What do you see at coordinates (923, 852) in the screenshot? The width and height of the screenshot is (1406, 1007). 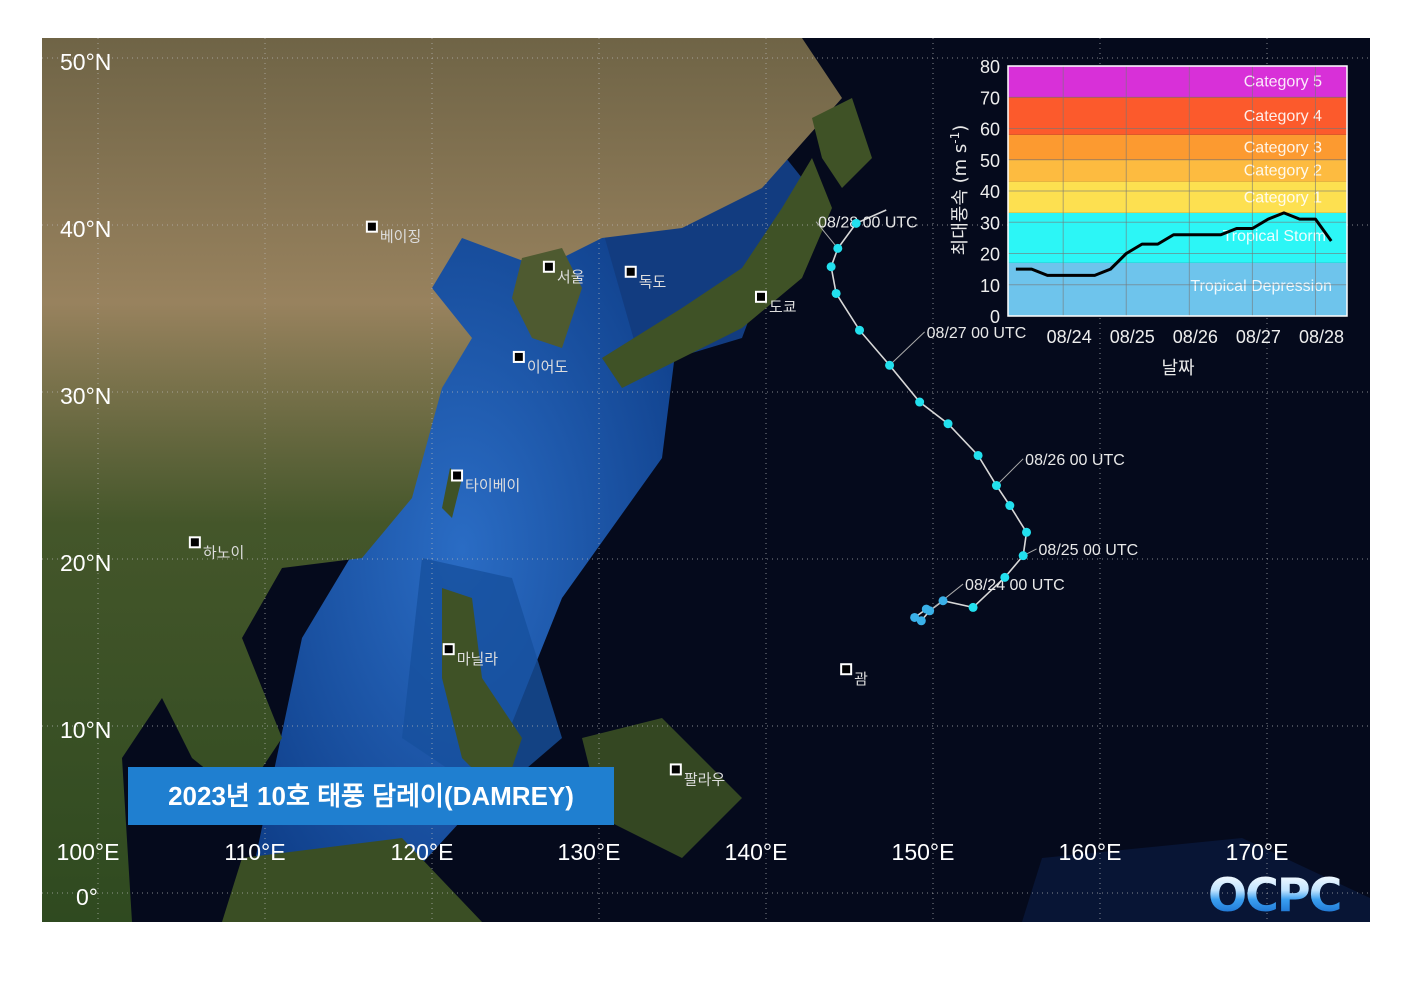 I see `lon-label: 150°E` at bounding box center [923, 852].